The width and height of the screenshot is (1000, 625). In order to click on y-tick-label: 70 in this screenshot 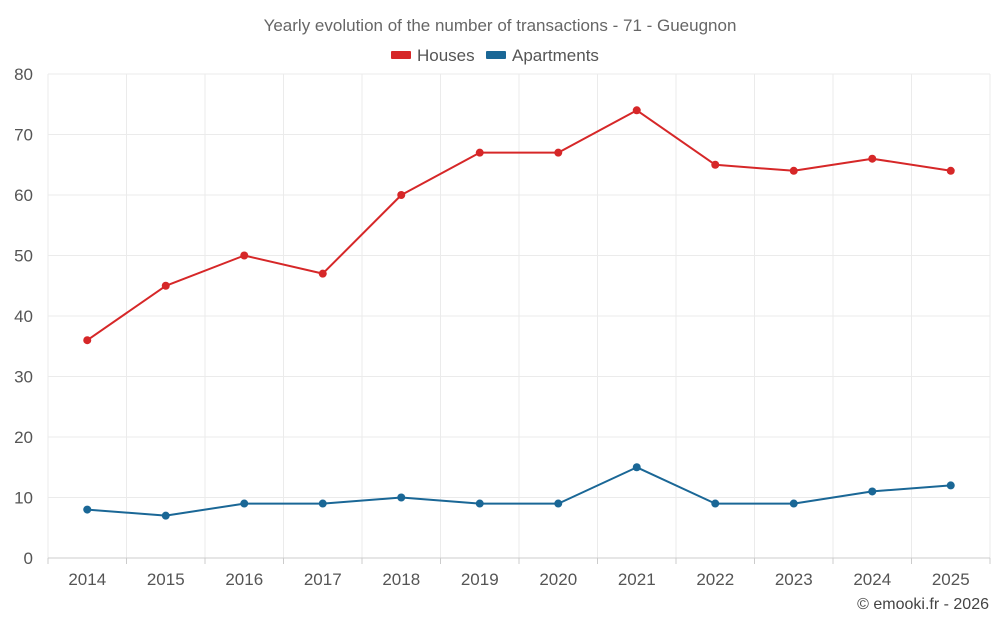, I will do `click(23, 135)`.